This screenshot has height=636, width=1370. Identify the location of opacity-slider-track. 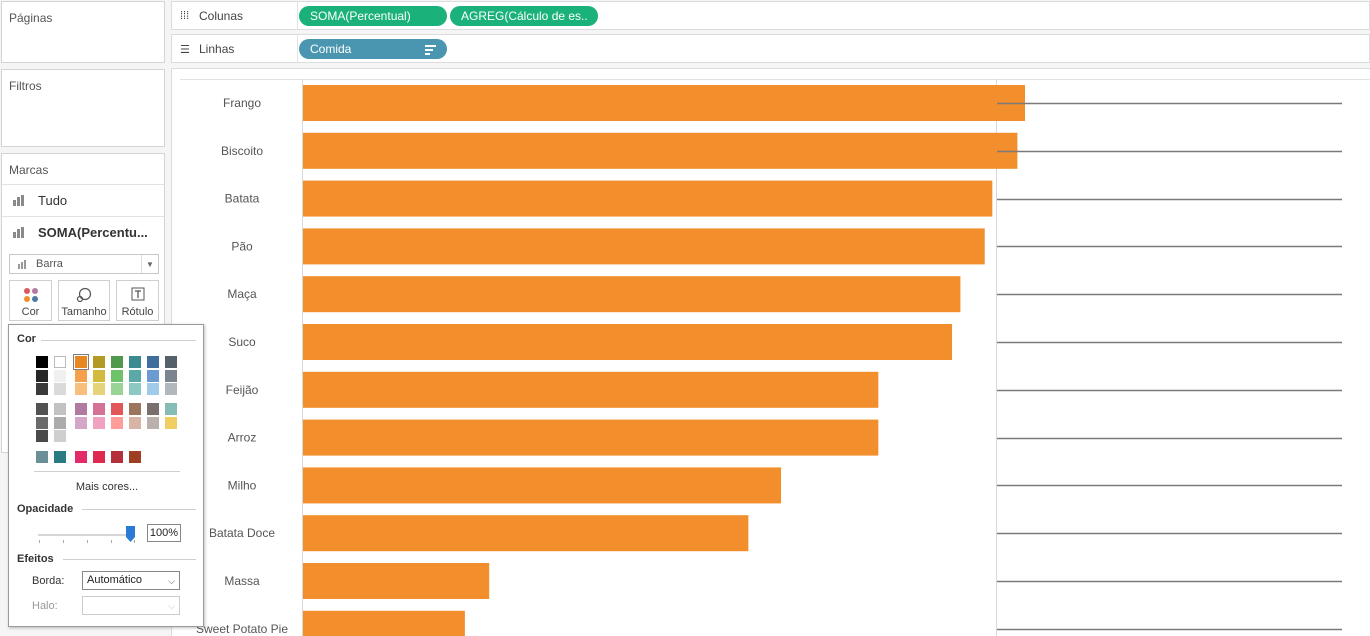
(86, 535).